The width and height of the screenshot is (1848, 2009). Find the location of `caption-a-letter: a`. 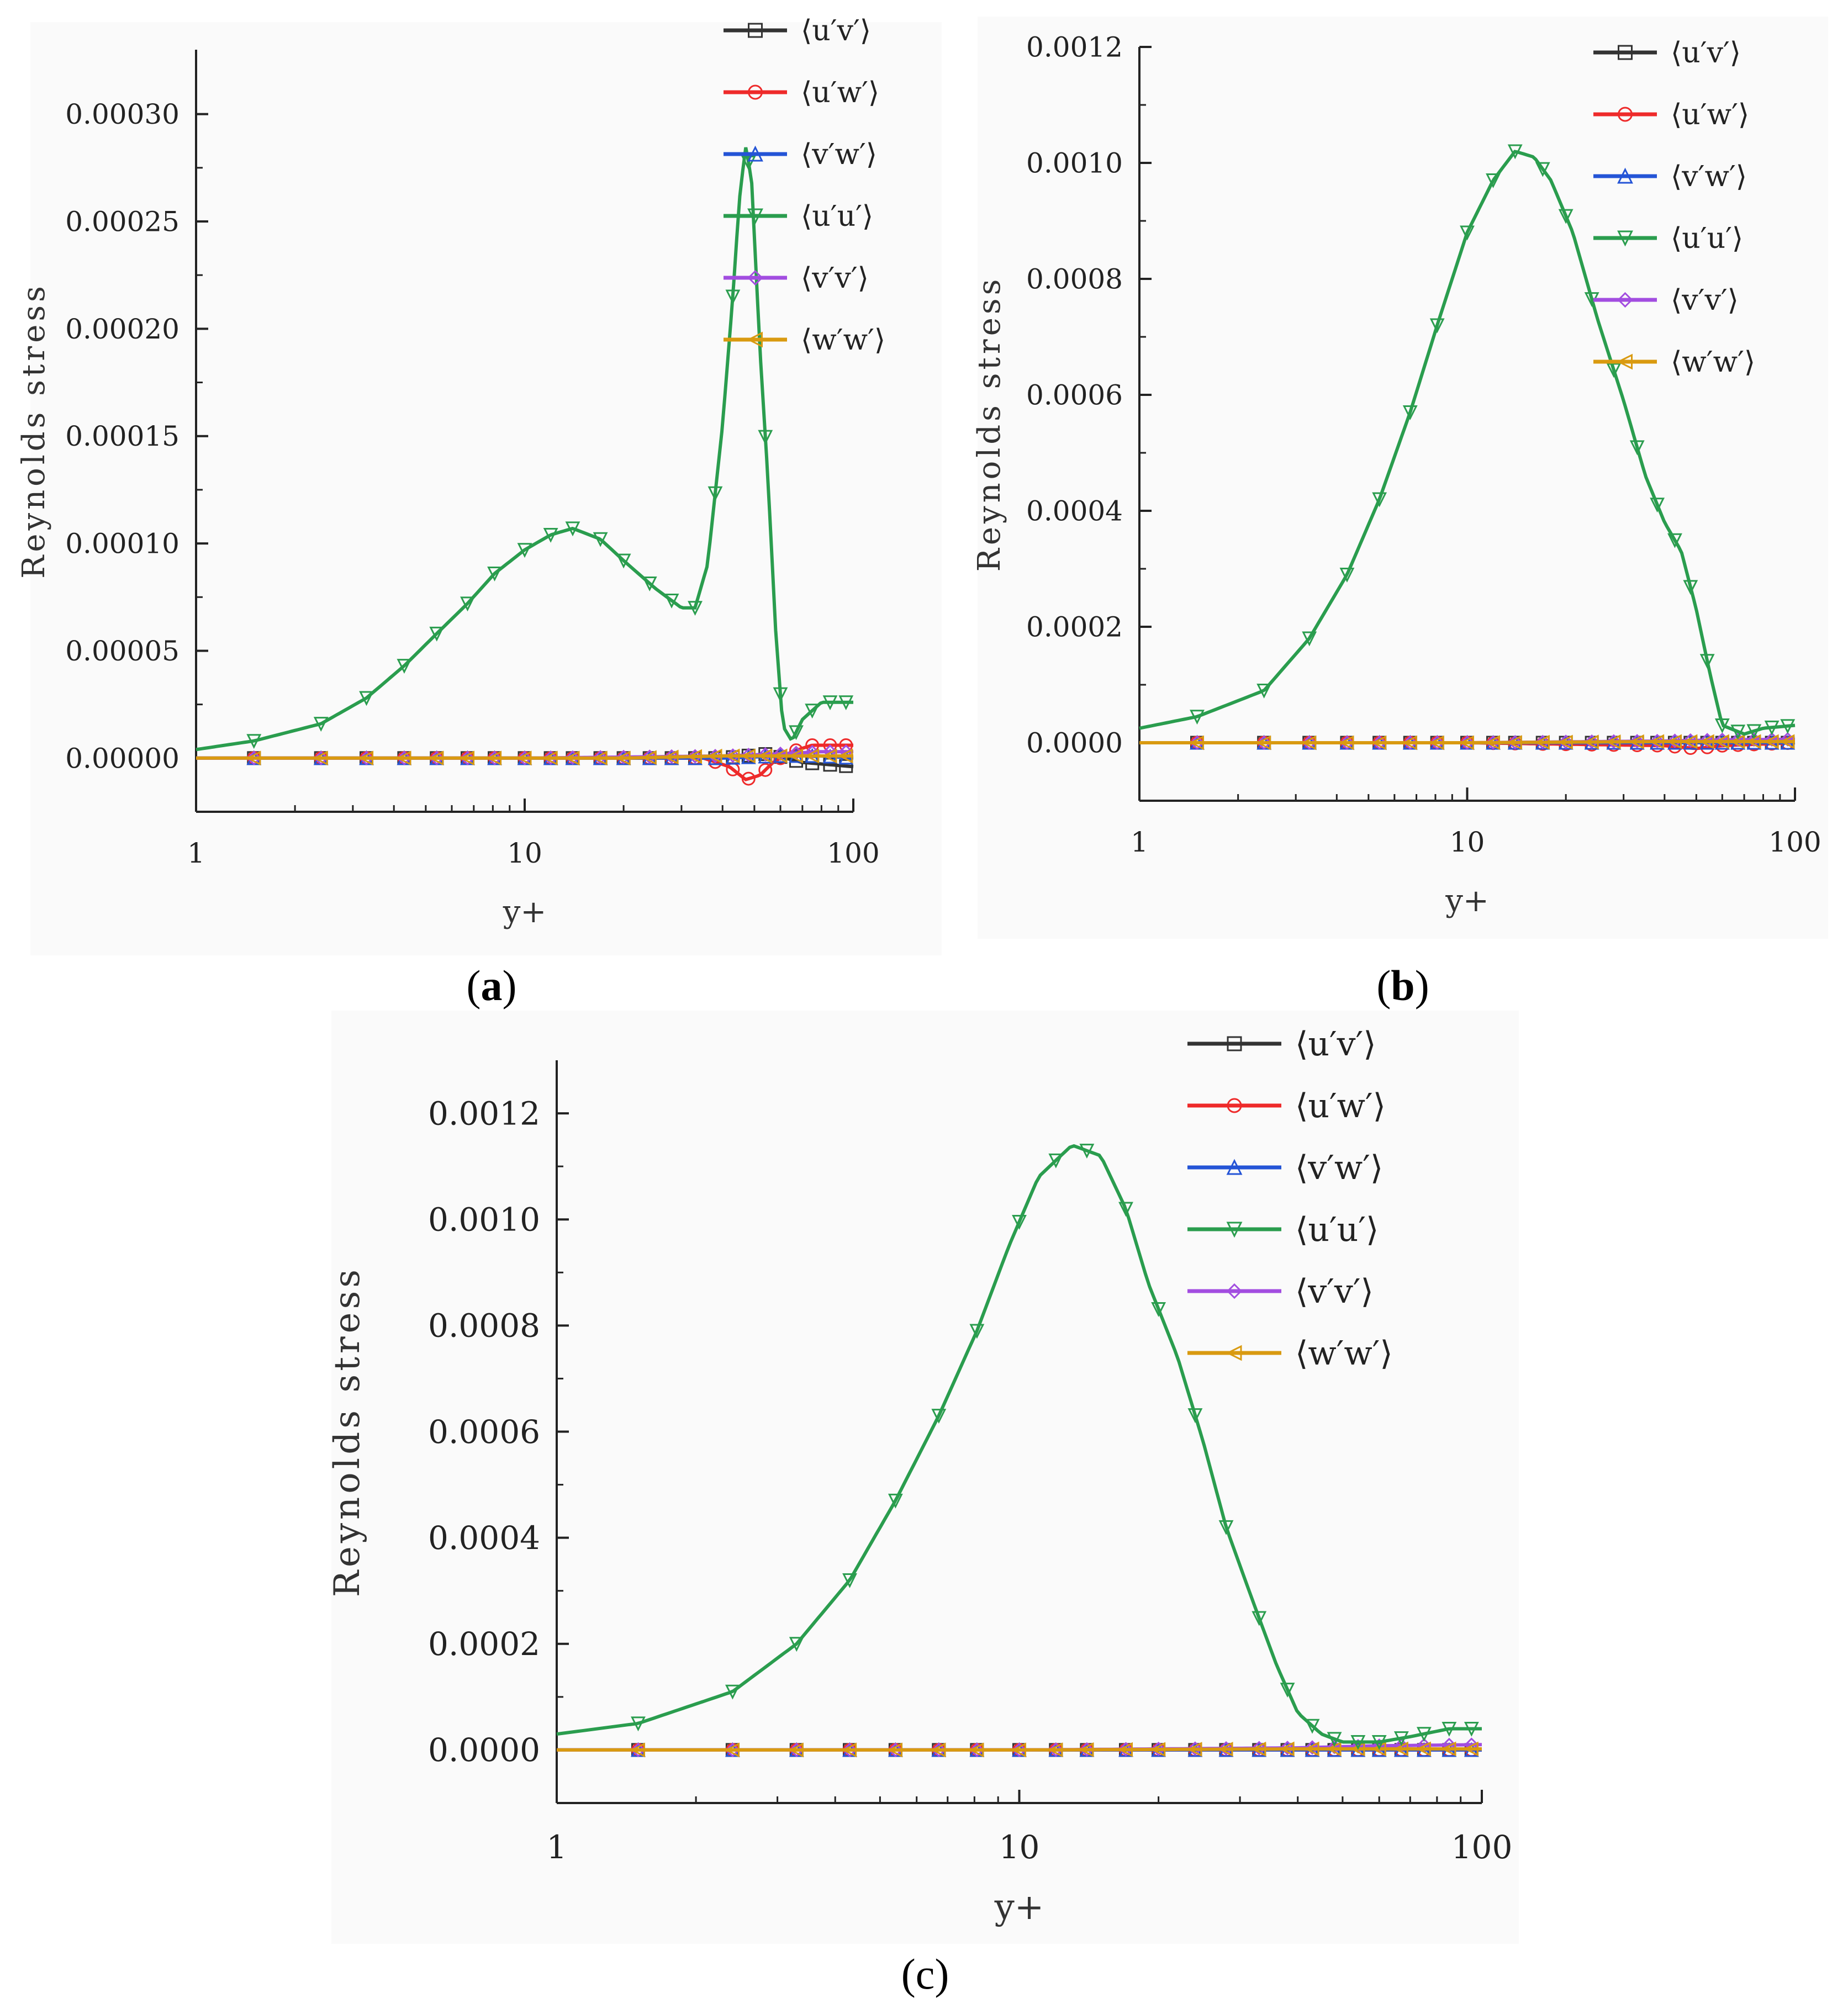

caption-a-letter: a is located at coordinates (492, 985).